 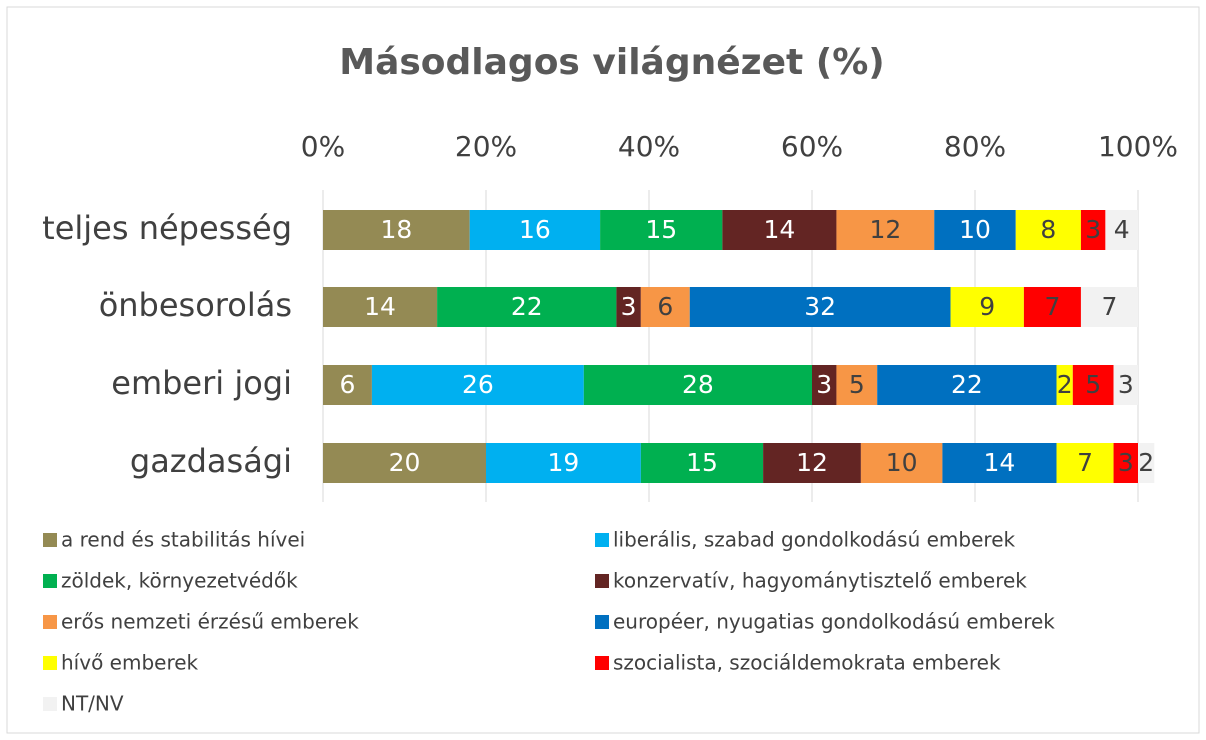 What do you see at coordinates (210, 622) in the screenshot?
I see `legend-label: erős nemzeti érzésű emberek` at bounding box center [210, 622].